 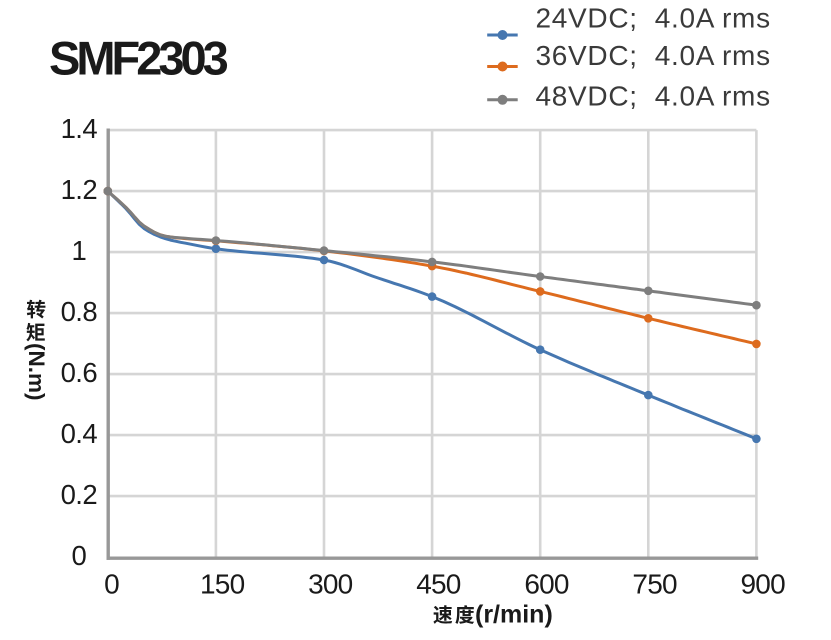 What do you see at coordinates (763, 583) in the screenshot?
I see `svg-text: 900` at bounding box center [763, 583].